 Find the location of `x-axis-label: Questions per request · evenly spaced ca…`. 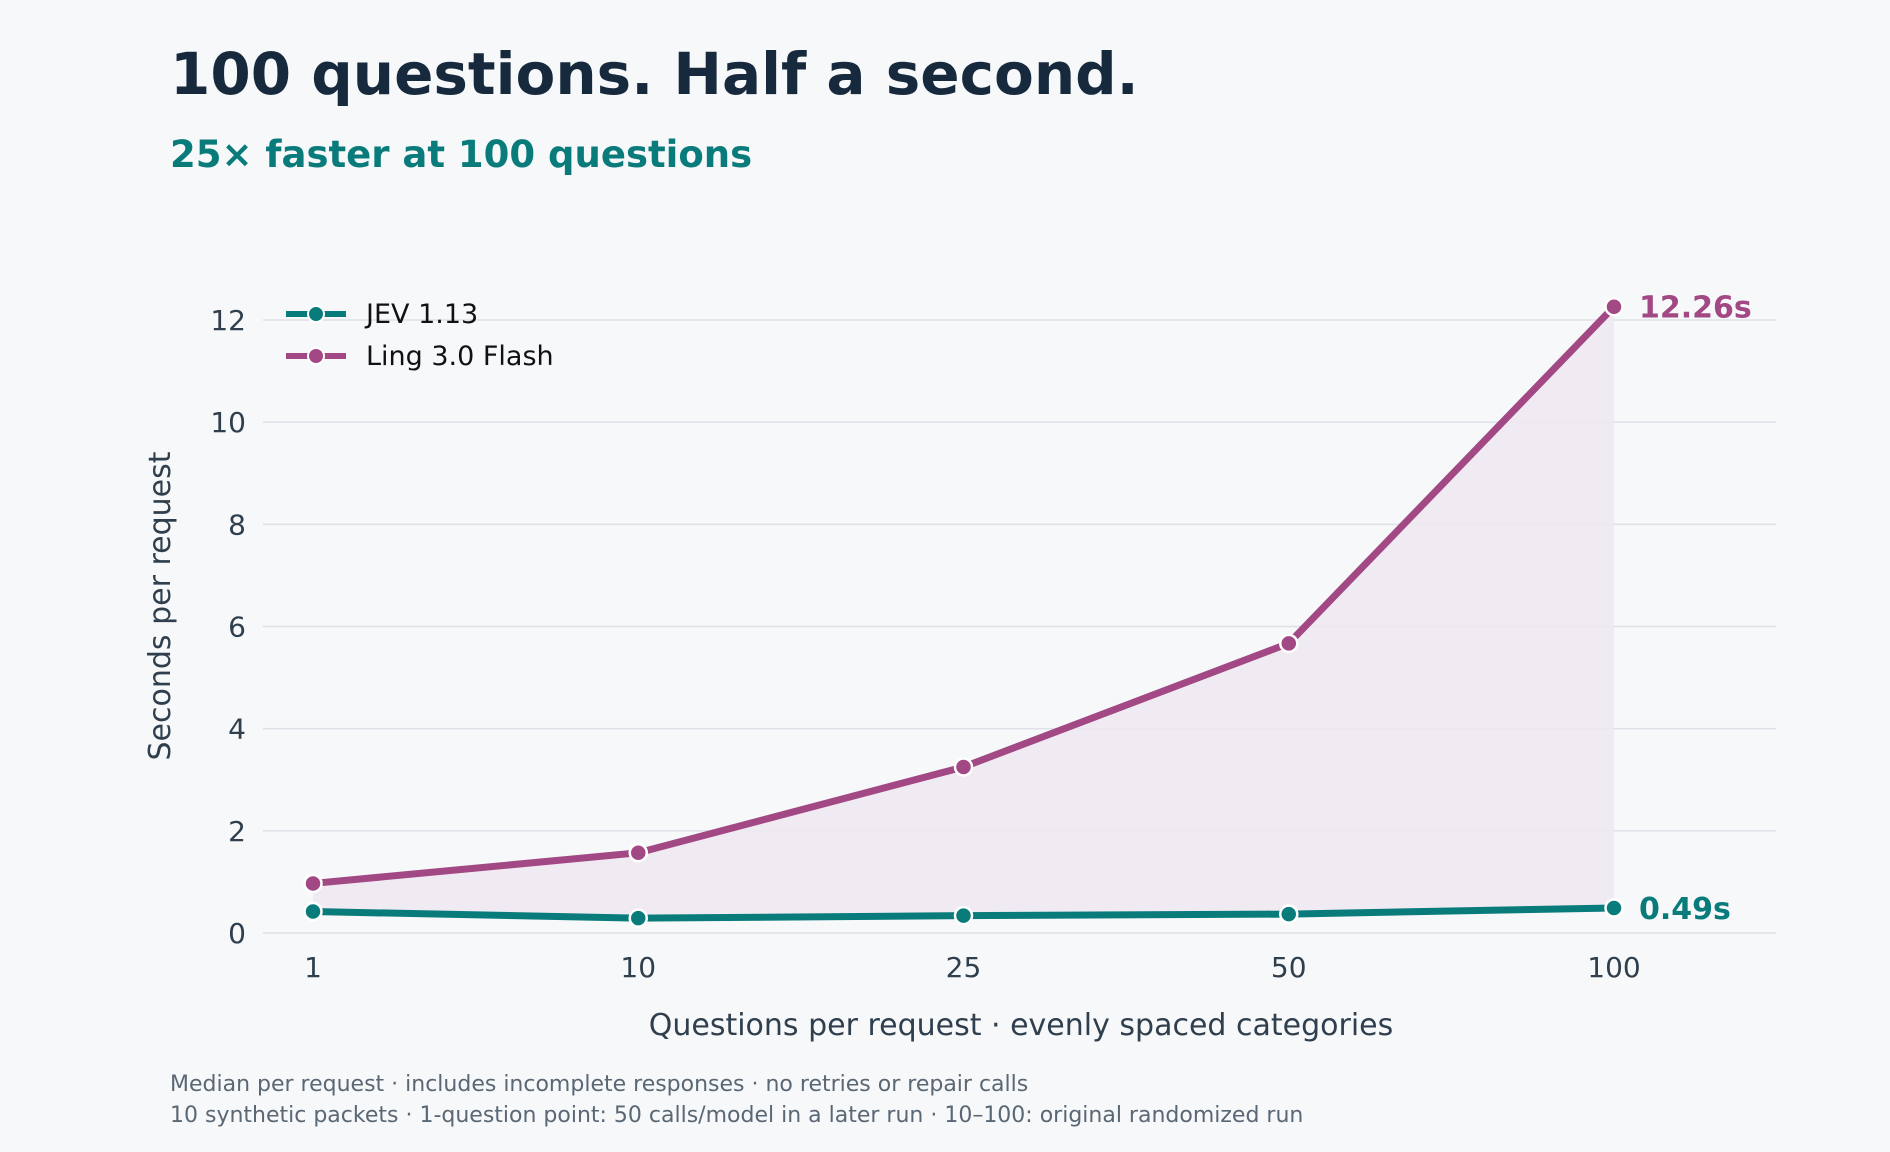

x-axis-label: Questions per request · evenly spaced ca… is located at coordinates (1021, 1025).